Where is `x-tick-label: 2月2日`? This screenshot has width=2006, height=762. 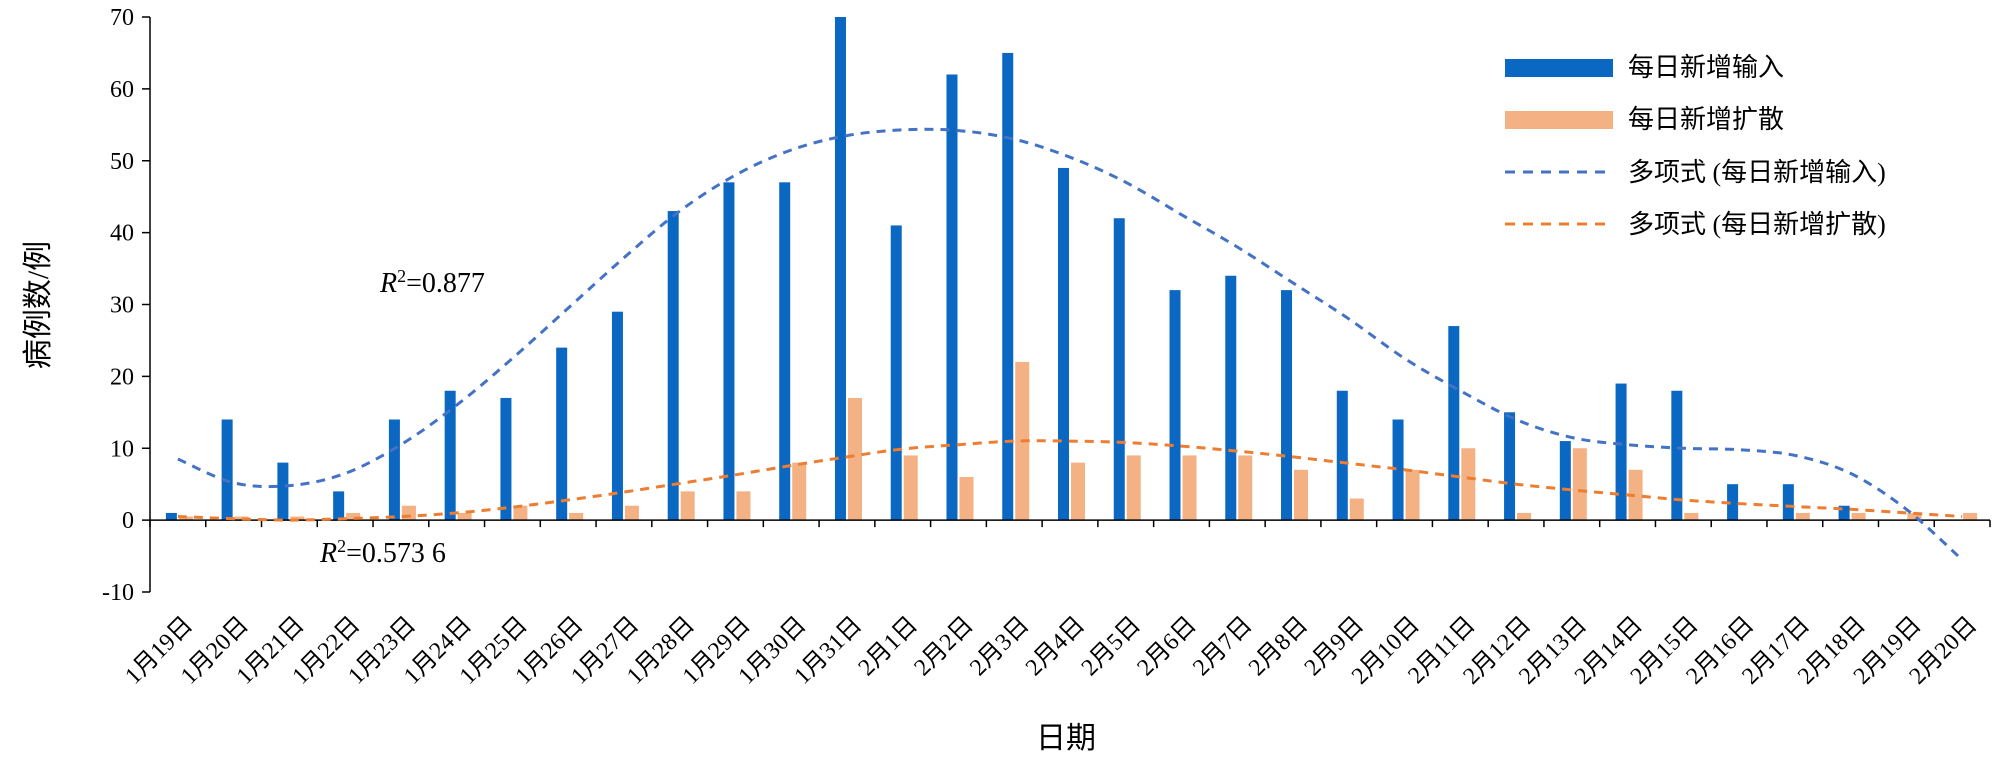 x-tick-label: 2月2日 is located at coordinates (943, 646).